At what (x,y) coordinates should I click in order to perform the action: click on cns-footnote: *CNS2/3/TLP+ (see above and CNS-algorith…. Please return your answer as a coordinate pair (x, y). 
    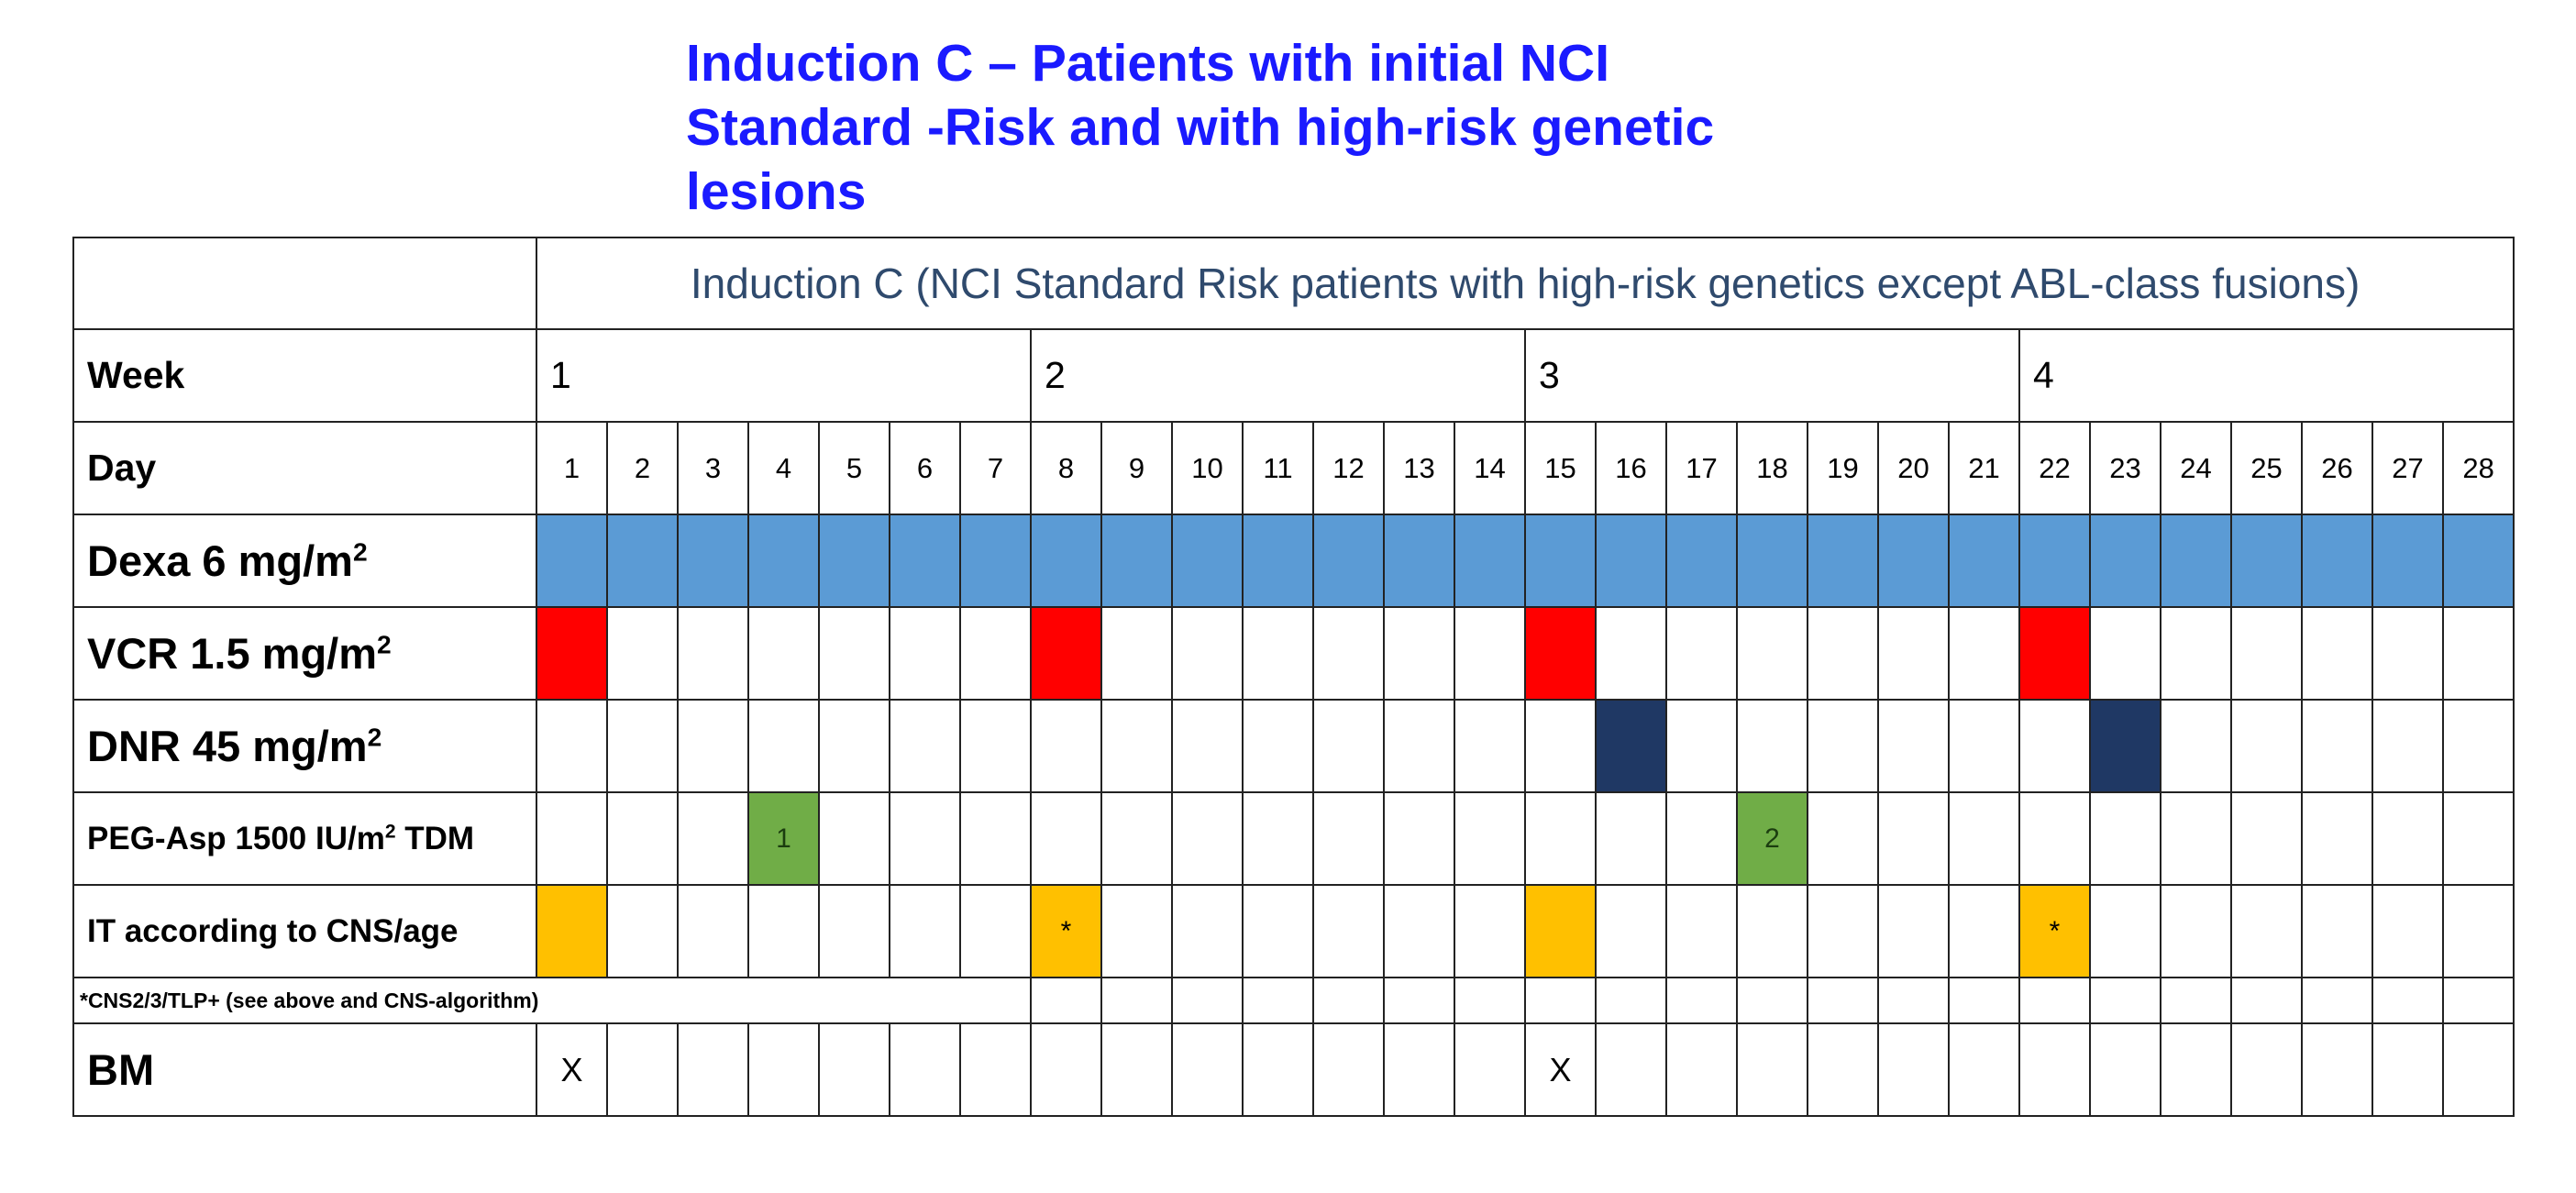
    Looking at the image, I should click on (552, 1000).